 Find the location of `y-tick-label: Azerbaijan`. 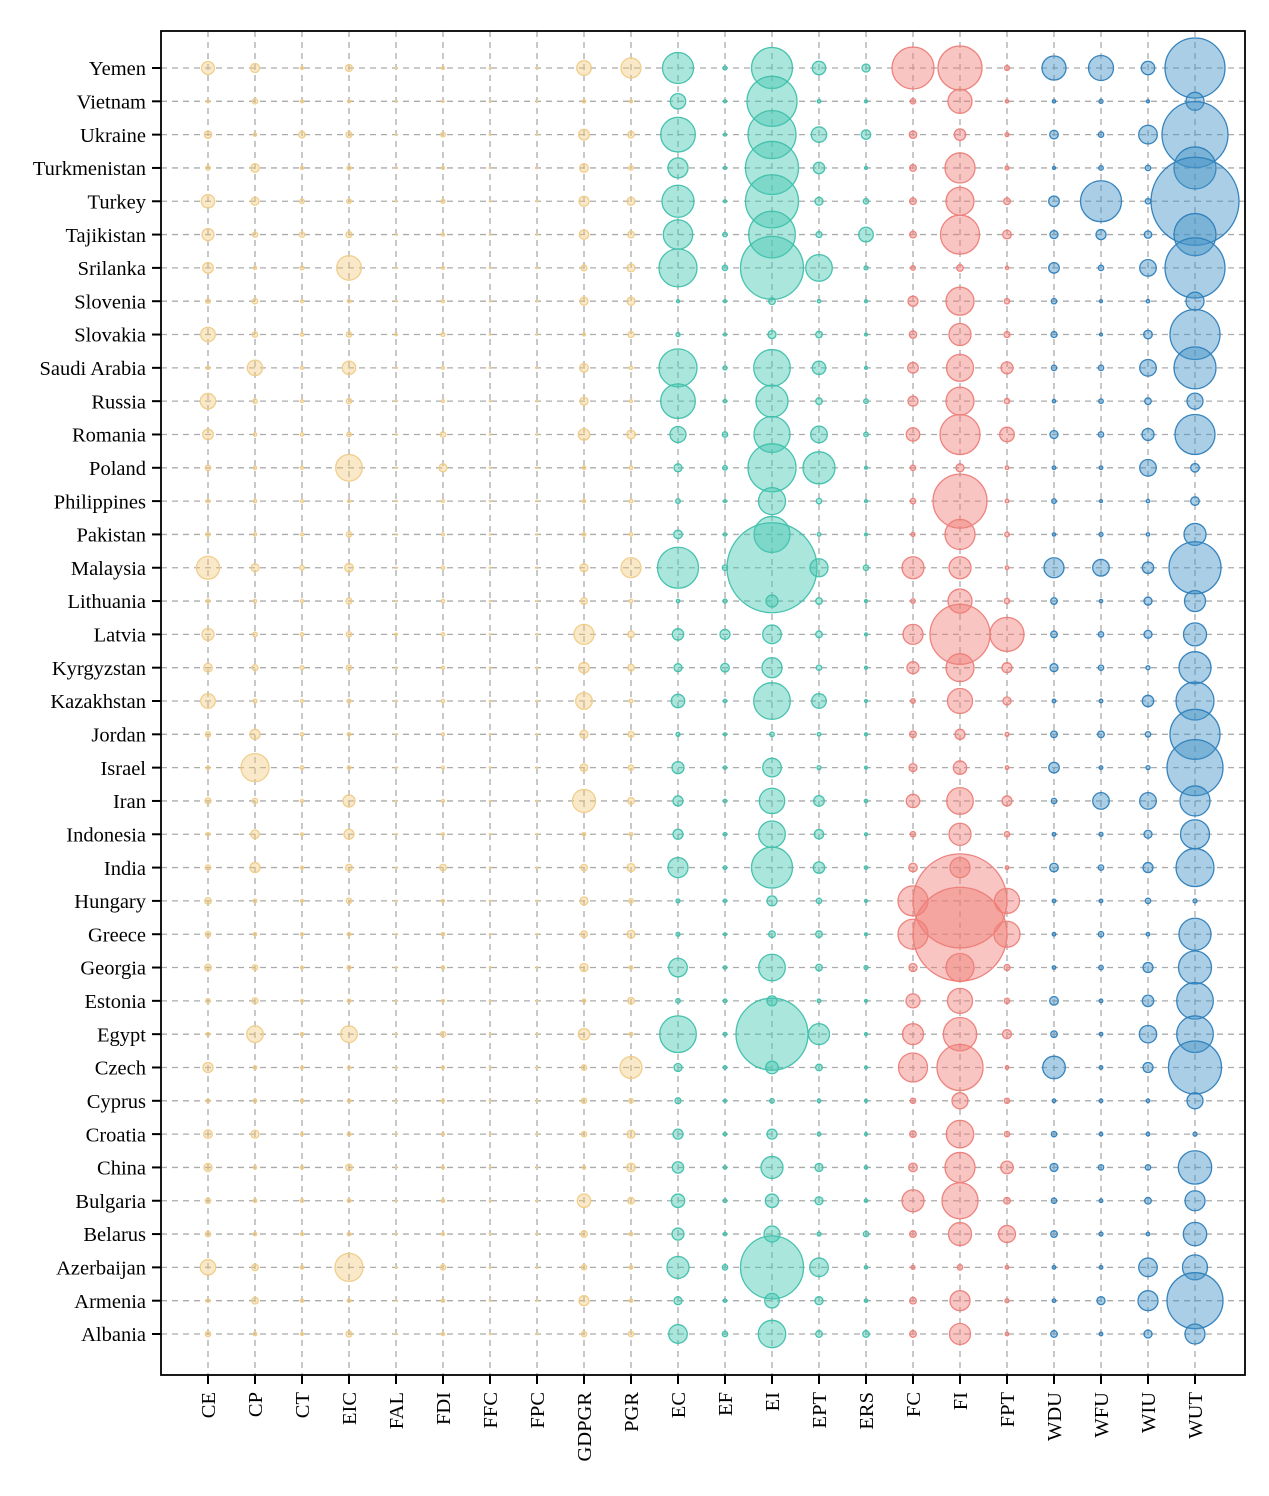

y-tick-label: Azerbaijan is located at coordinates (101, 1269).